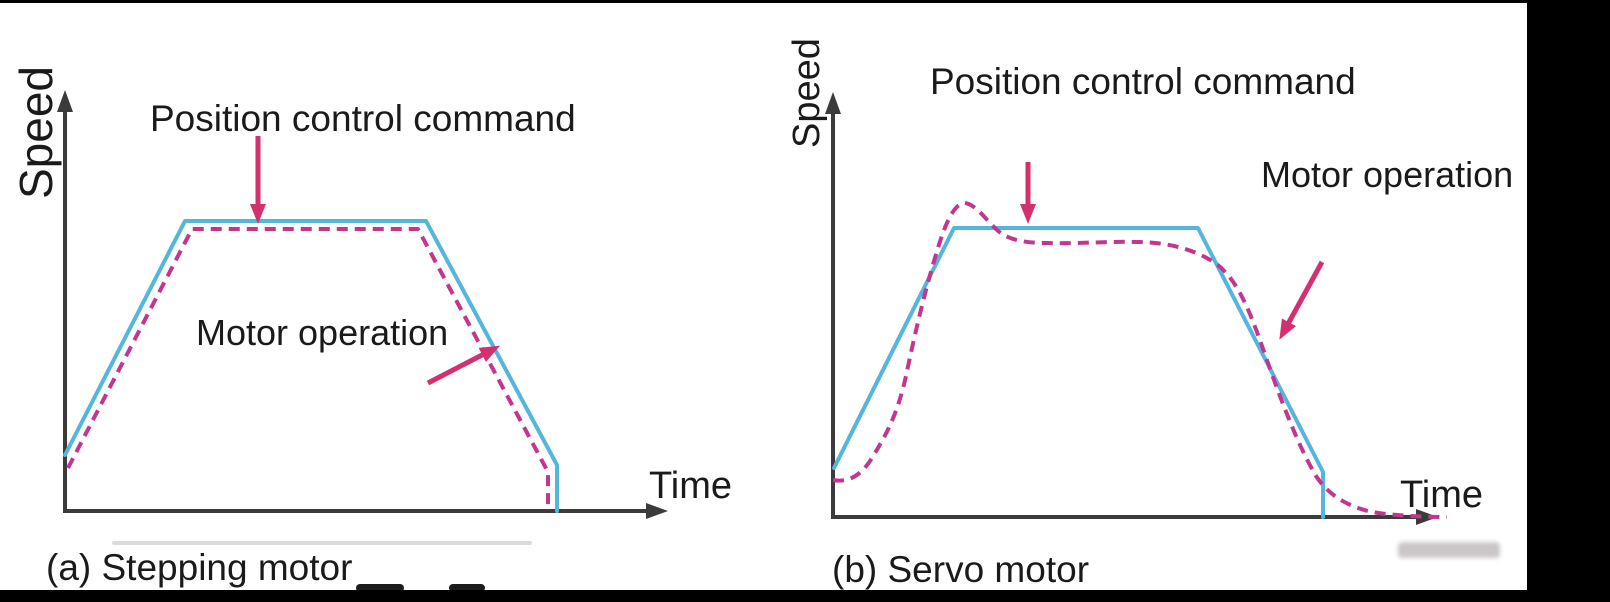 The width and height of the screenshot is (1610, 602). Describe the element at coordinates (961, 569) in the screenshot. I see `chart-caption: (b) Servo motor` at that location.